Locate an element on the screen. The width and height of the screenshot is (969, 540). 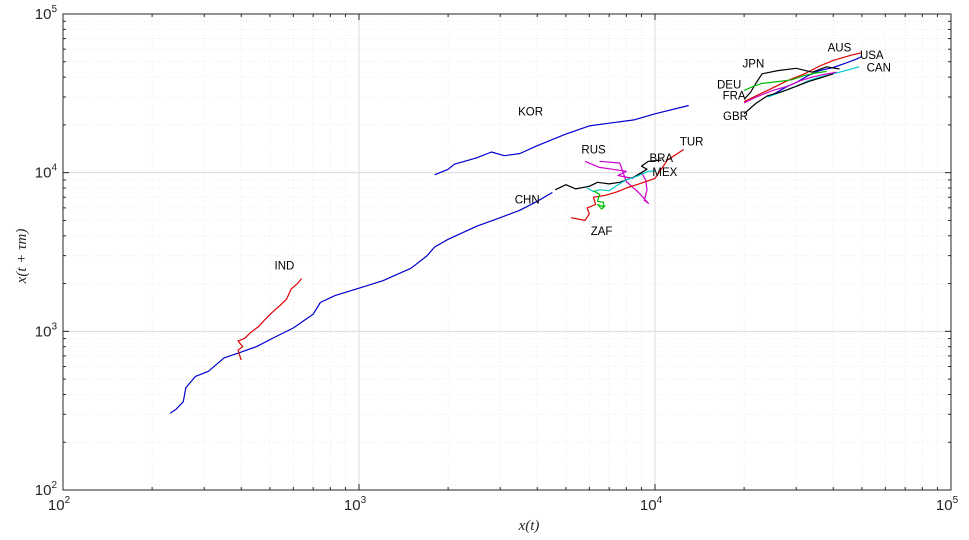
series-label-tur: TUR is located at coordinates (692, 143).